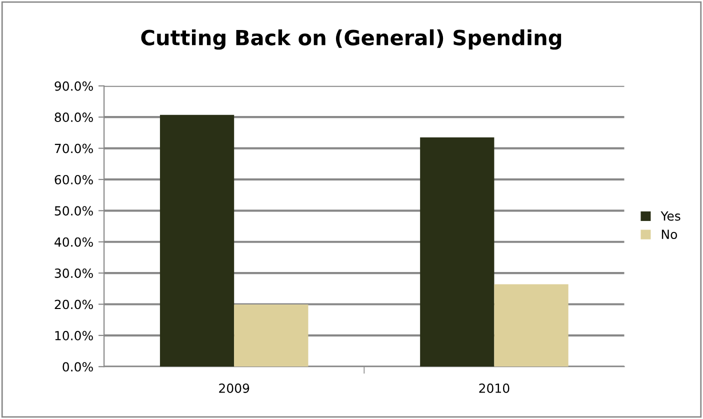 The width and height of the screenshot is (703, 419). I want to click on legend-label: No, so click(670, 235).